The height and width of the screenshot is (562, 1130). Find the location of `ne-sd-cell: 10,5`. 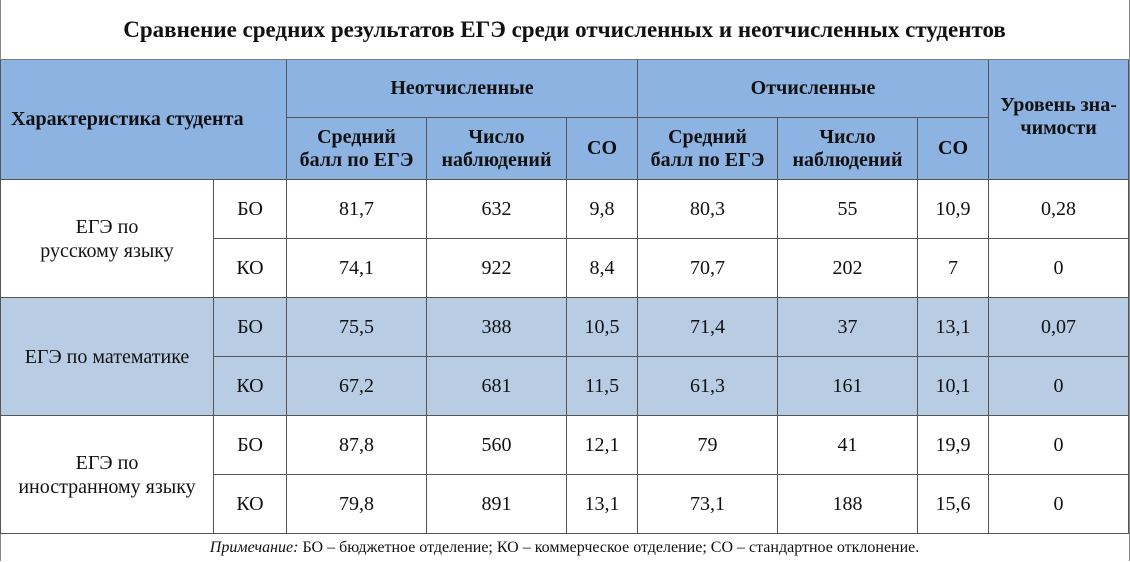

ne-sd-cell: 10,5 is located at coordinates (602, 327).